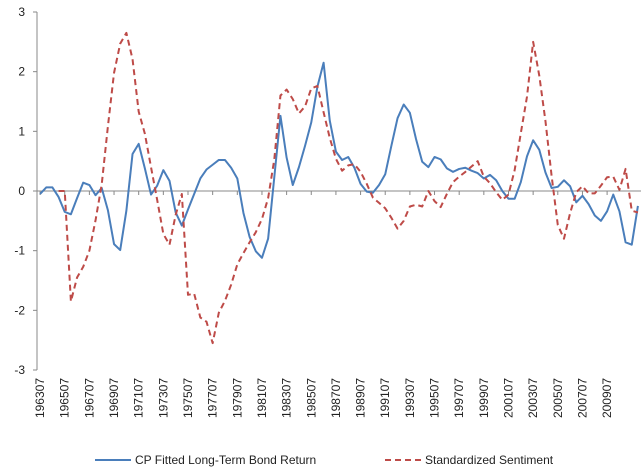 Image resolution: width=641 pixels, height=472 pixels. I want to click on y-tick-label: 1, so click(21, 131).